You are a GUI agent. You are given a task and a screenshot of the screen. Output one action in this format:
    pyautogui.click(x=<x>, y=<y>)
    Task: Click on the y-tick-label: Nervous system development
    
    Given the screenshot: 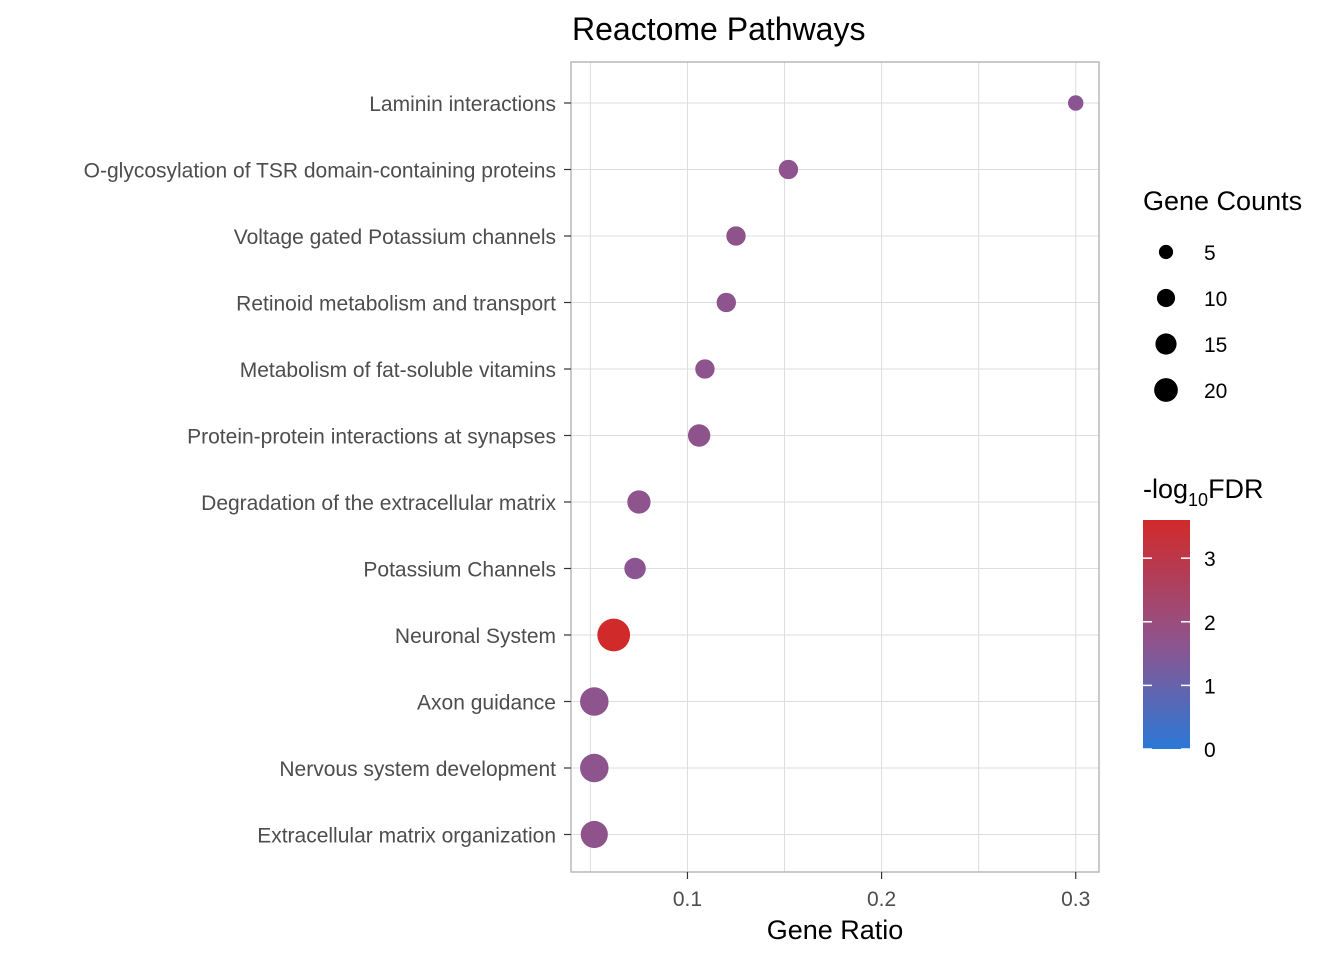 What is the action you would take?
    pyautogui.click(x=417, y=769)
    